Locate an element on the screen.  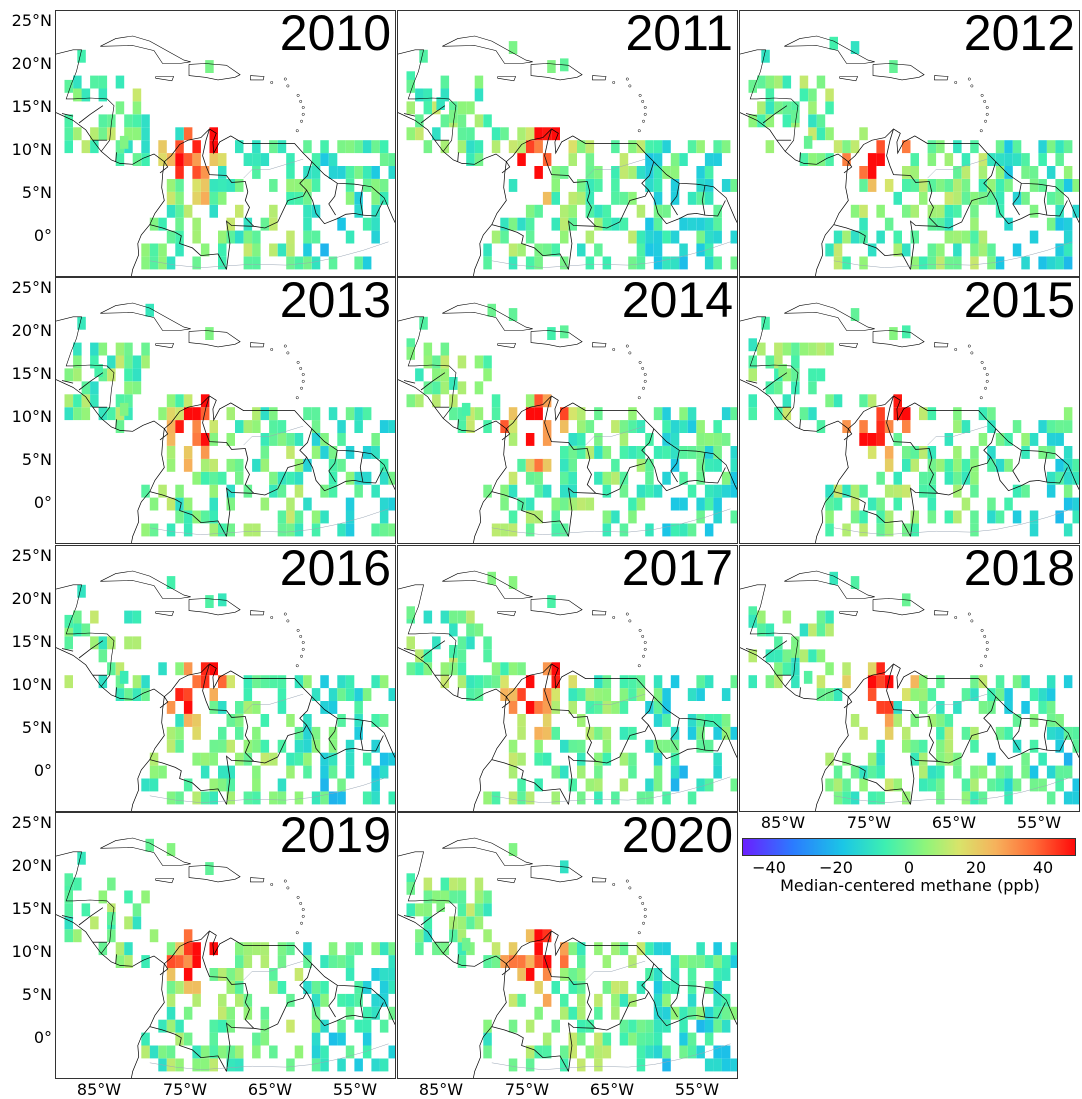
lon-tick-label: 55°W is located at coordinates (697, 1089).